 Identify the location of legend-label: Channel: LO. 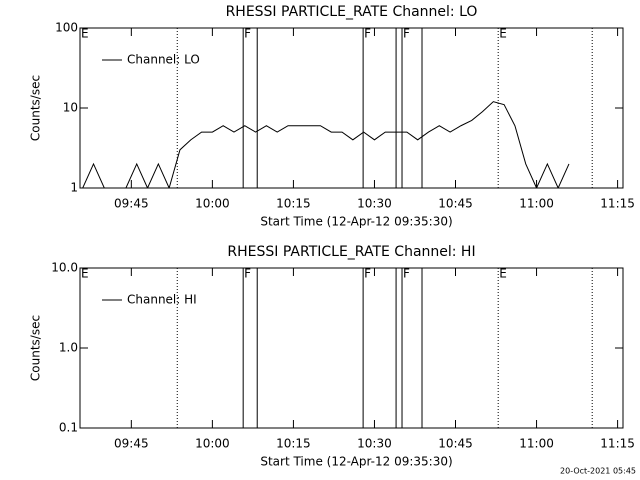
(163, 60).